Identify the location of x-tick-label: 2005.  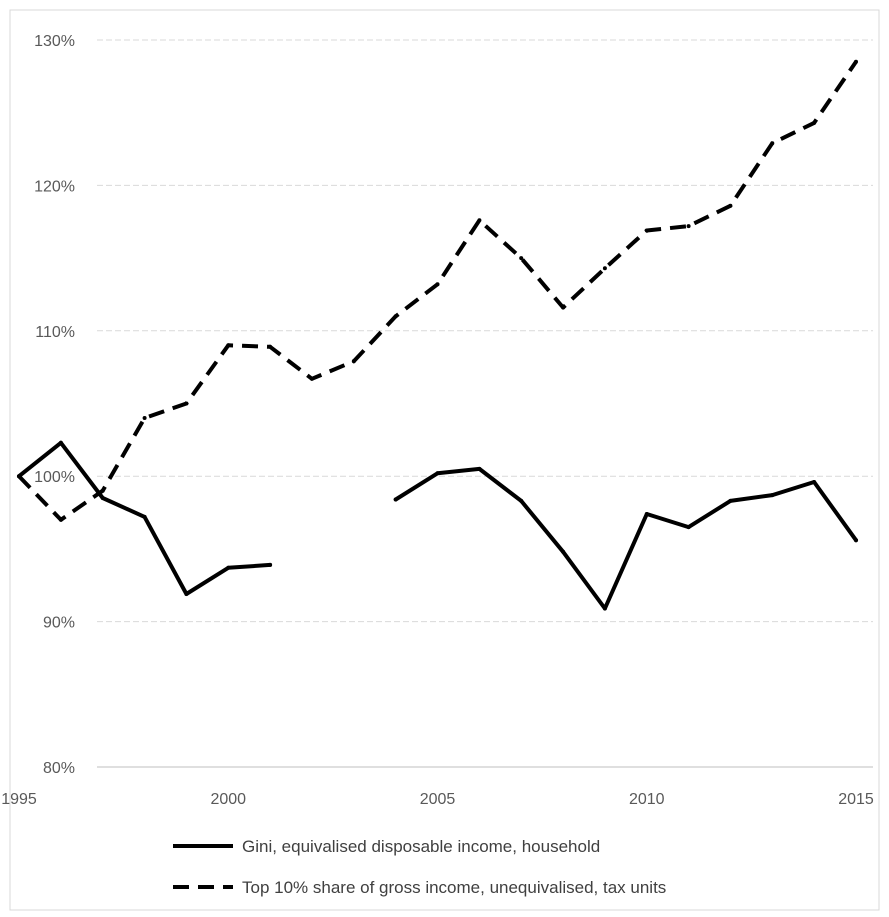
(438, 799).